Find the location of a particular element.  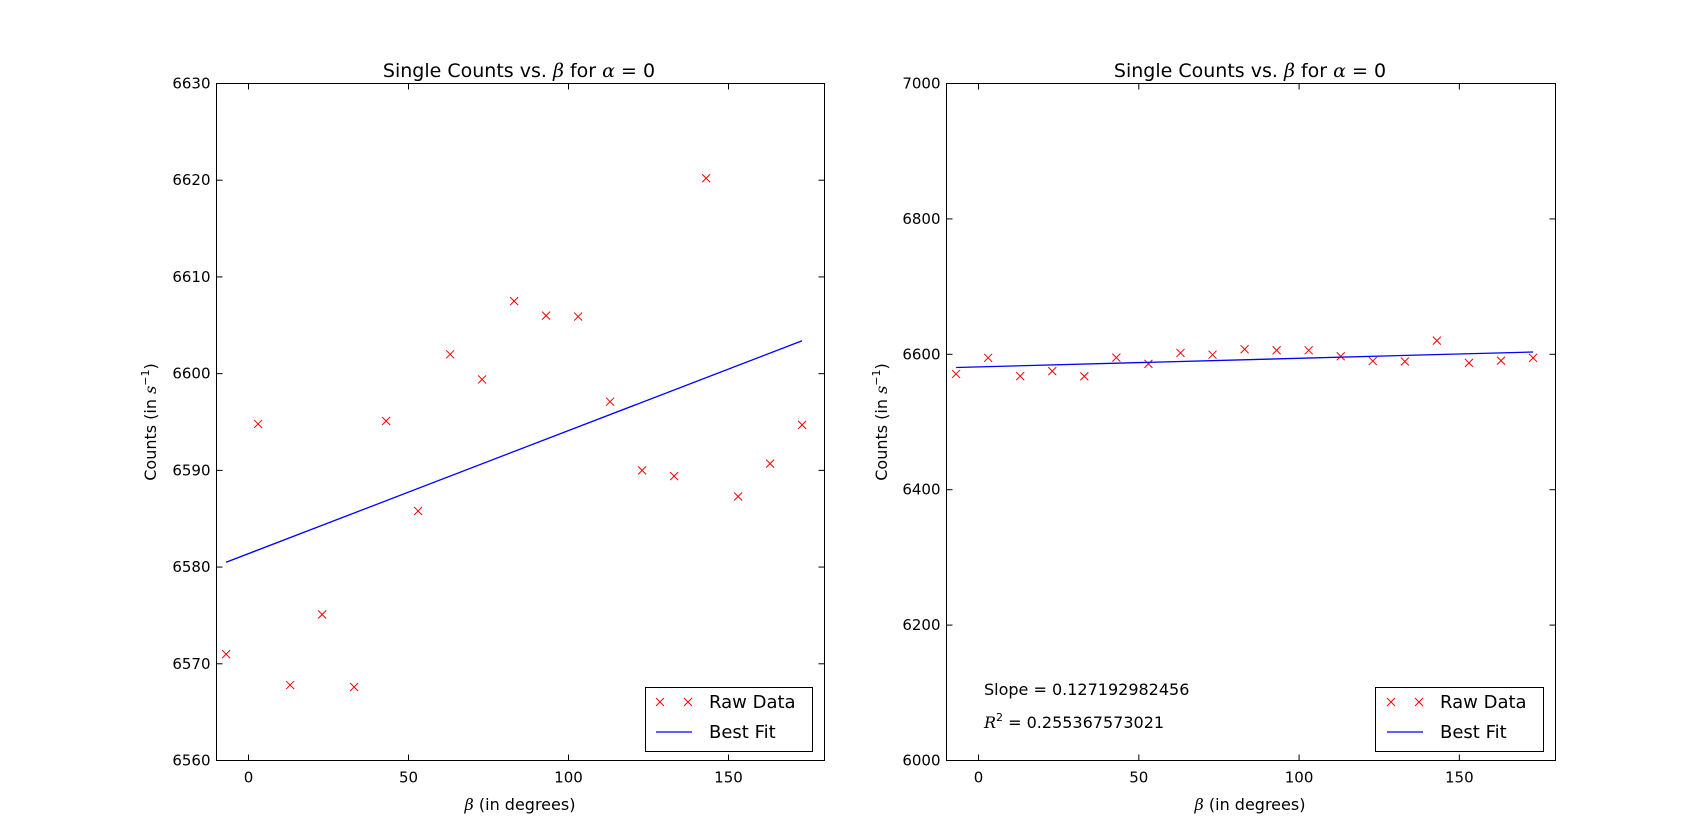

right-y-tick-label: 6400 is located at coordinates (921, 490).